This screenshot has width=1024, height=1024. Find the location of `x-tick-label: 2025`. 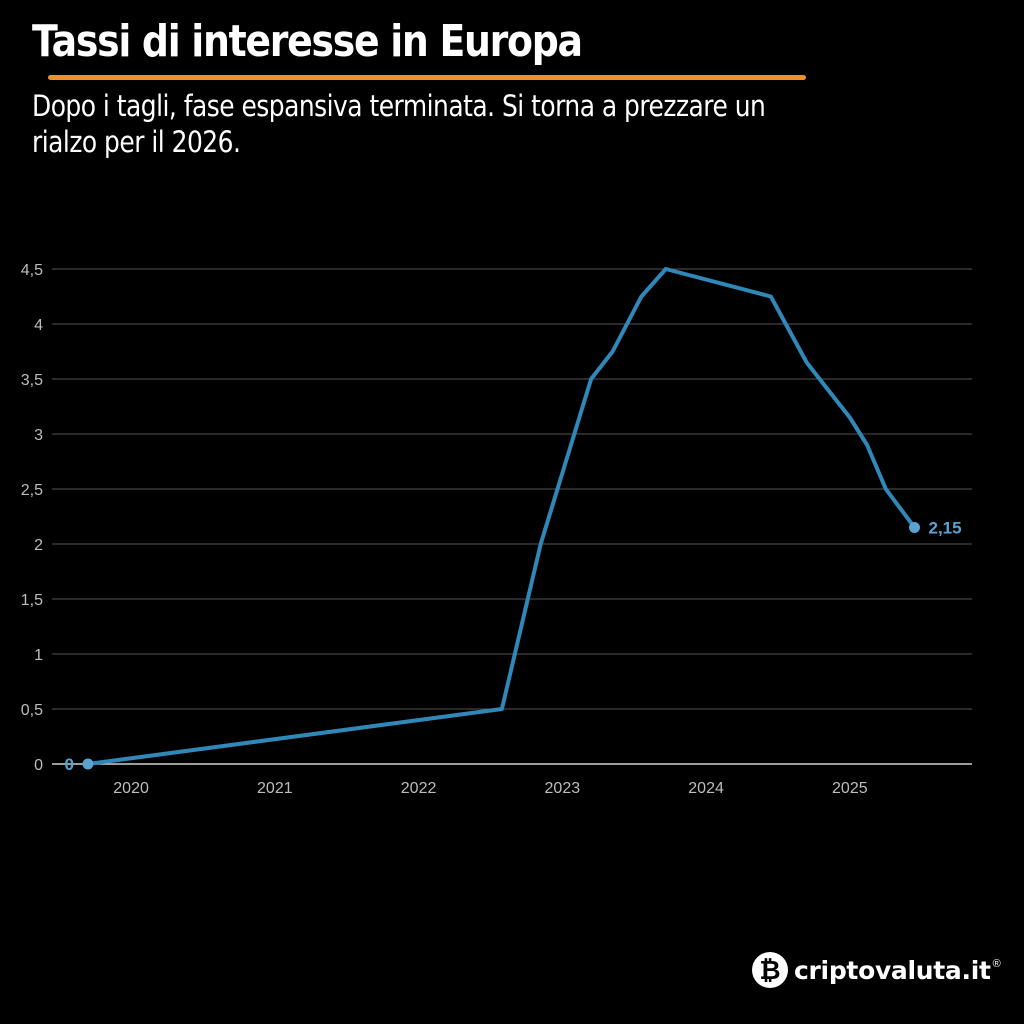

x-tick-label: 2025 is located at coordinates (850, 788).